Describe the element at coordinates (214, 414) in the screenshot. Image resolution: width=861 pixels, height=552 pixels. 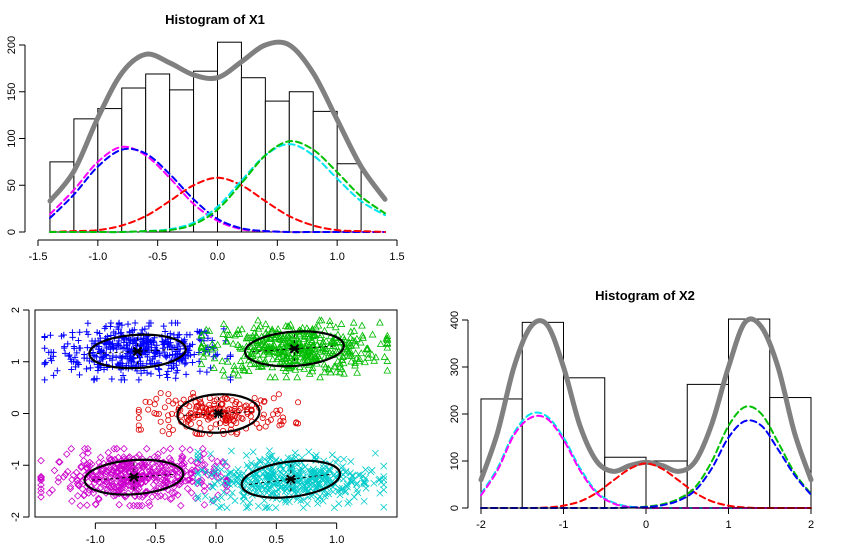
I see `scatter-points` at that location.